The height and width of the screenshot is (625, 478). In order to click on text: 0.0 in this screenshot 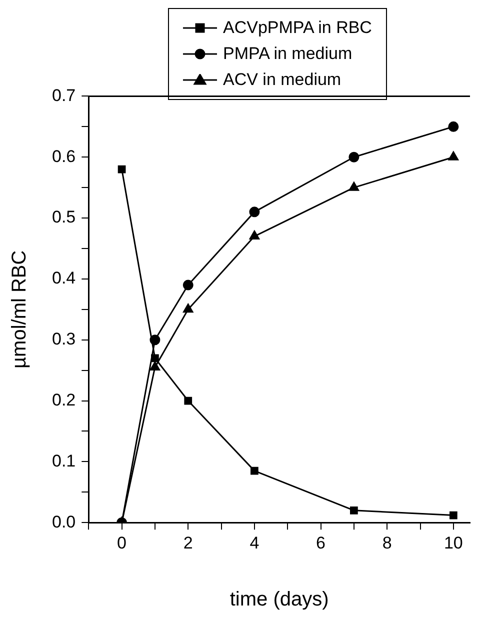, I will do `click(64, 522)`.